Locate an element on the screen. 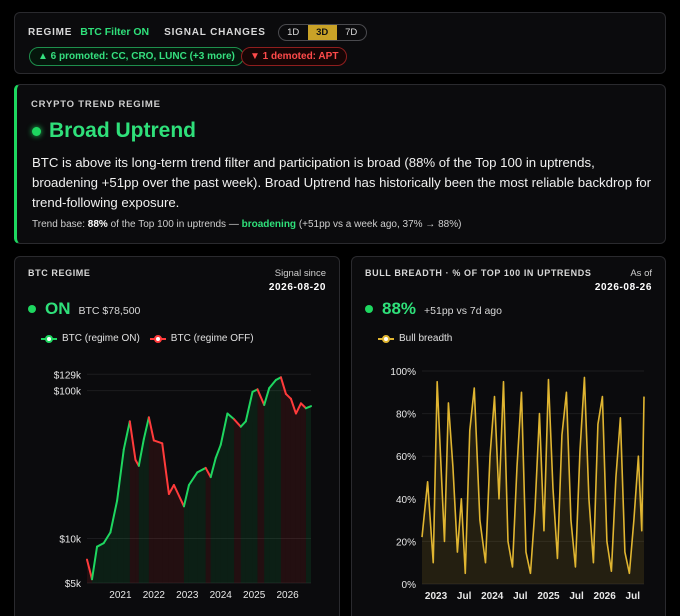 The width and height of the screenshot is (680, 616). signal-since-label: Signal since is located at coordinates (300, 273).